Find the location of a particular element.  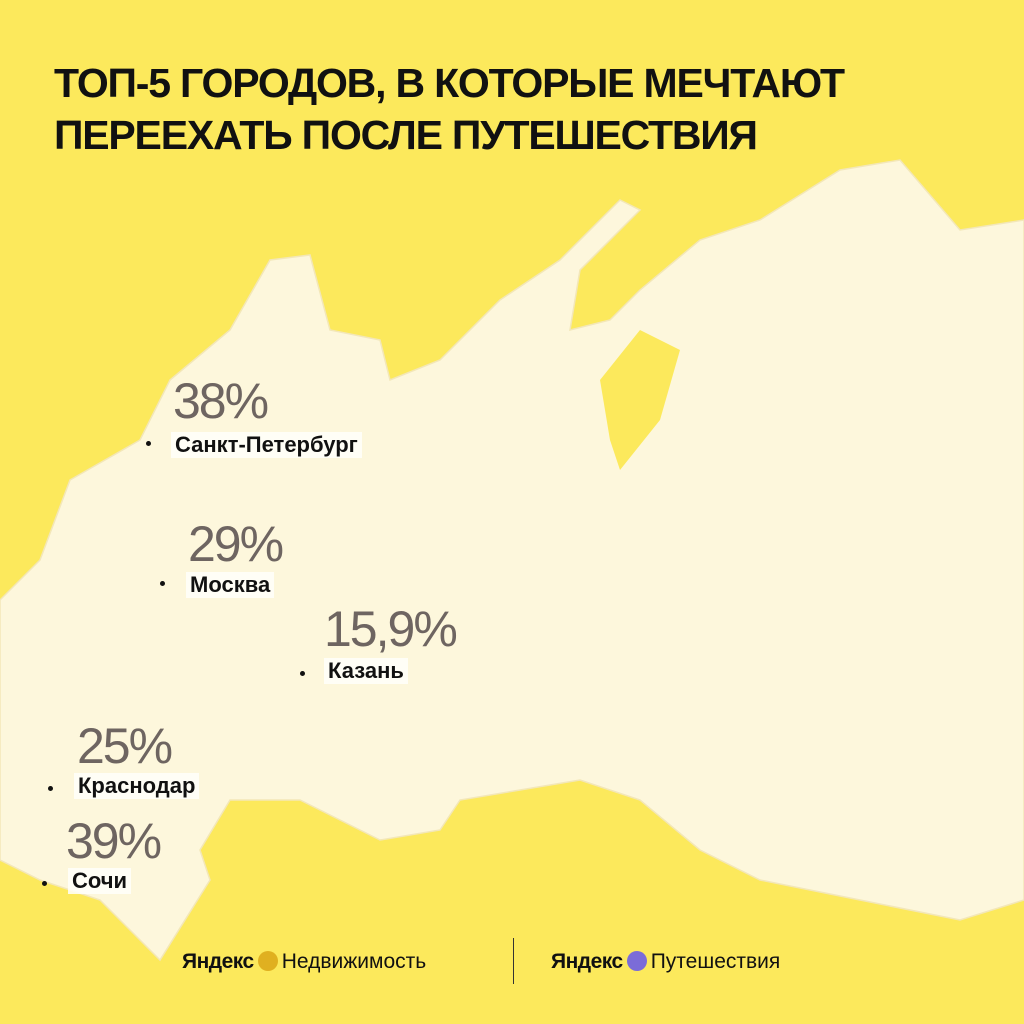

title-line: ПЕРЕЕХАТЬ ПОСЛЕ ПУТЕШЕСТВИЯ is located at coordinates (406, 135).